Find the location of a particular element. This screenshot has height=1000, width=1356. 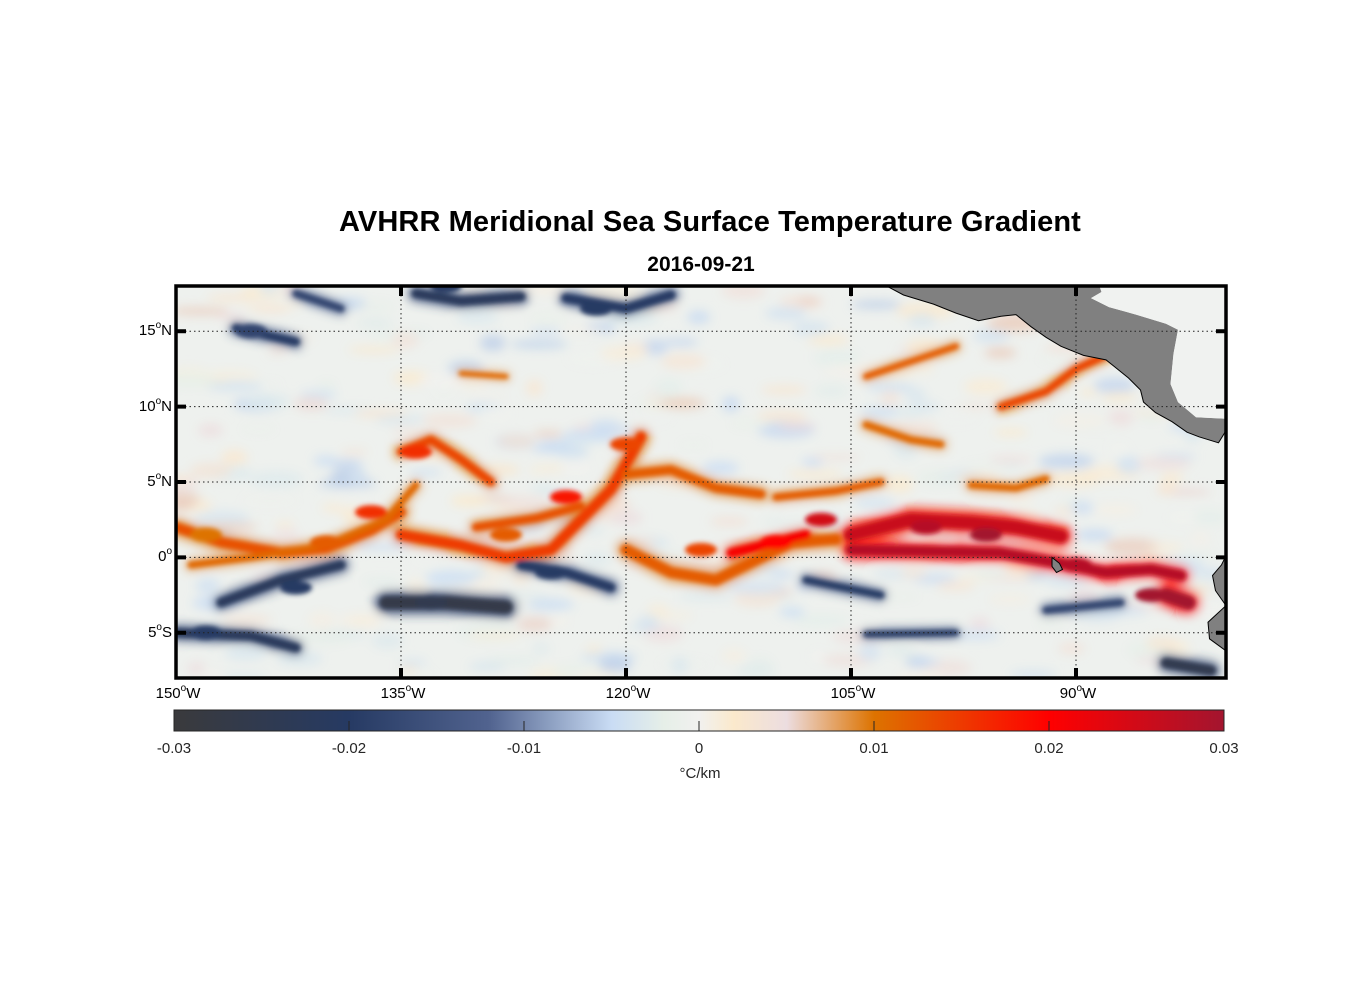

land-mass is located at coordinates (1055, 469).